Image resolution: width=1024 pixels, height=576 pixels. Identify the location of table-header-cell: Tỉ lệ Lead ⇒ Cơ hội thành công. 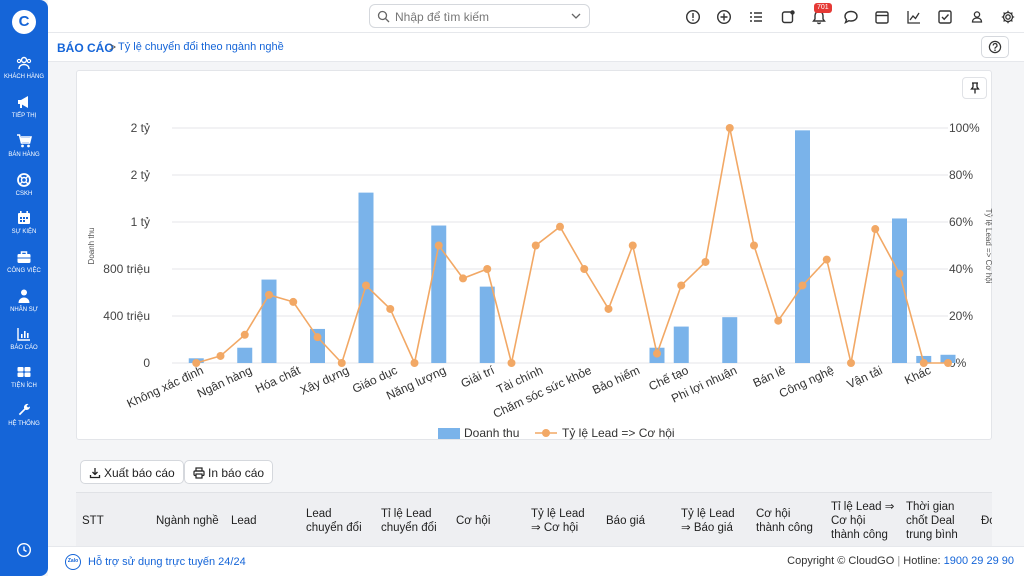
(862, 521).